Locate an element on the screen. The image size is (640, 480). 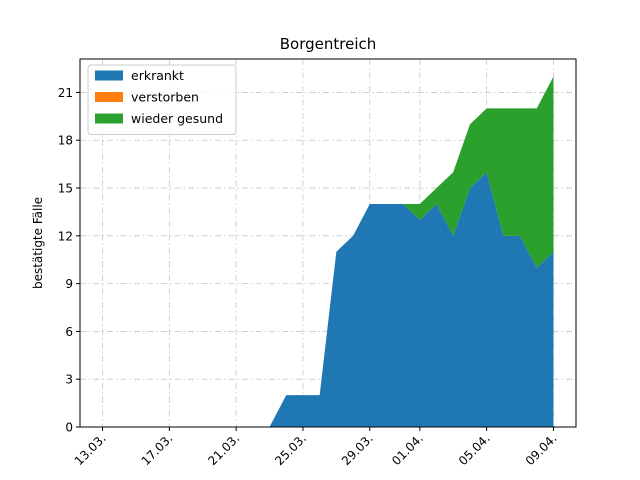
legend-label-verstorben: verstorben is located at coordinates (165, 97).